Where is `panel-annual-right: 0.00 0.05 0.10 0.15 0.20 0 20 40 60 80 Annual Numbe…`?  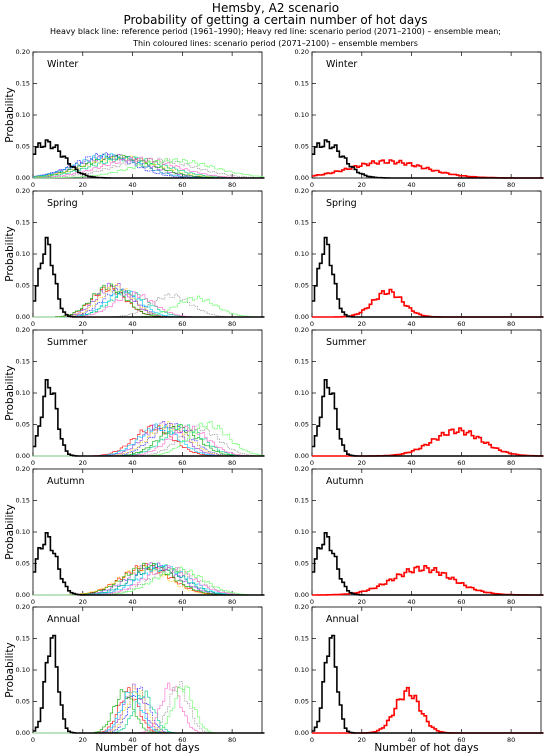
panel-annual-right: 0.00 0.05 0.10 0.15 0.20 0 20 40 60 80 Annual Numbe… is located at coordinates (419, 678).